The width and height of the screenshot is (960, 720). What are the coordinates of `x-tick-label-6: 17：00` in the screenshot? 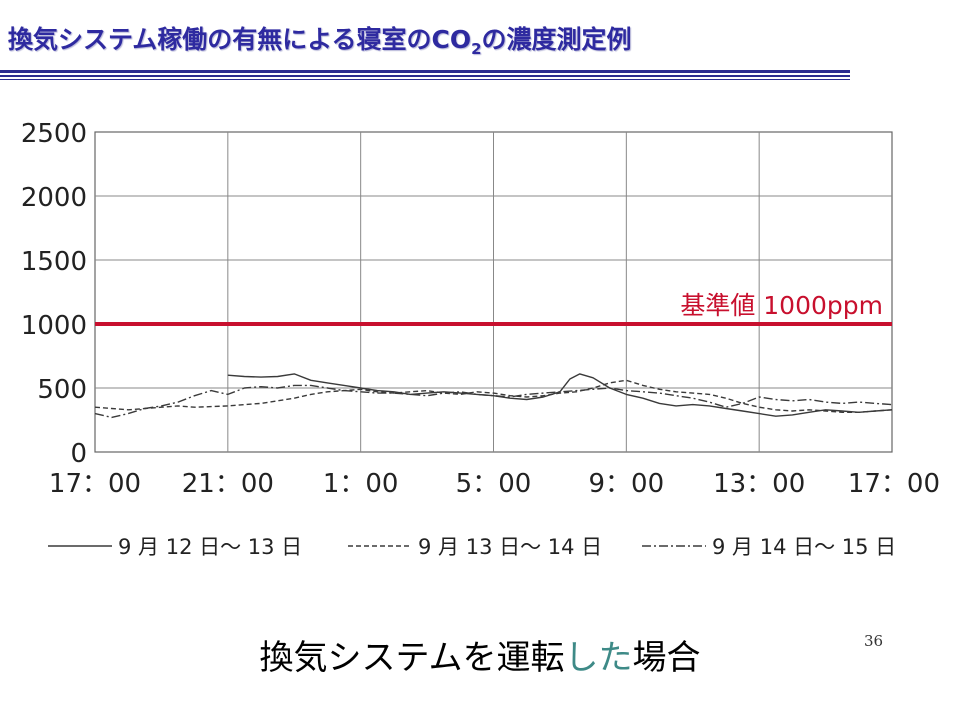 It's located at (894, 484).